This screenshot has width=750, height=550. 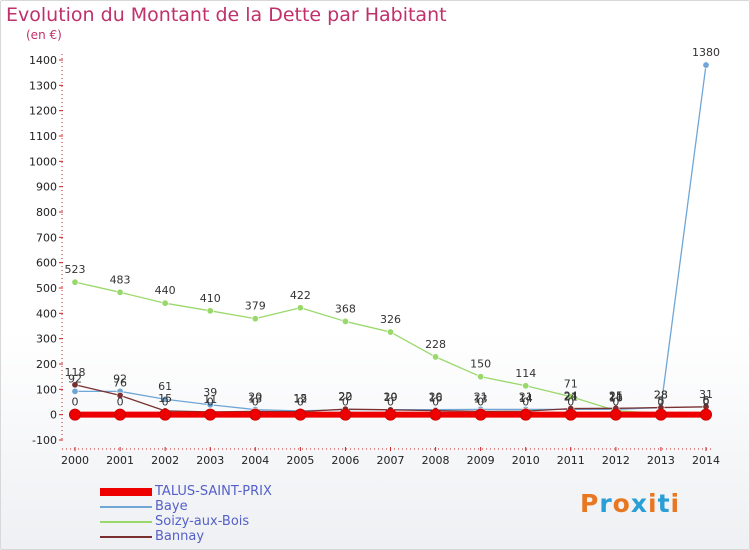 I want to click on data-label-3: 24, so click(x=571, y=396).